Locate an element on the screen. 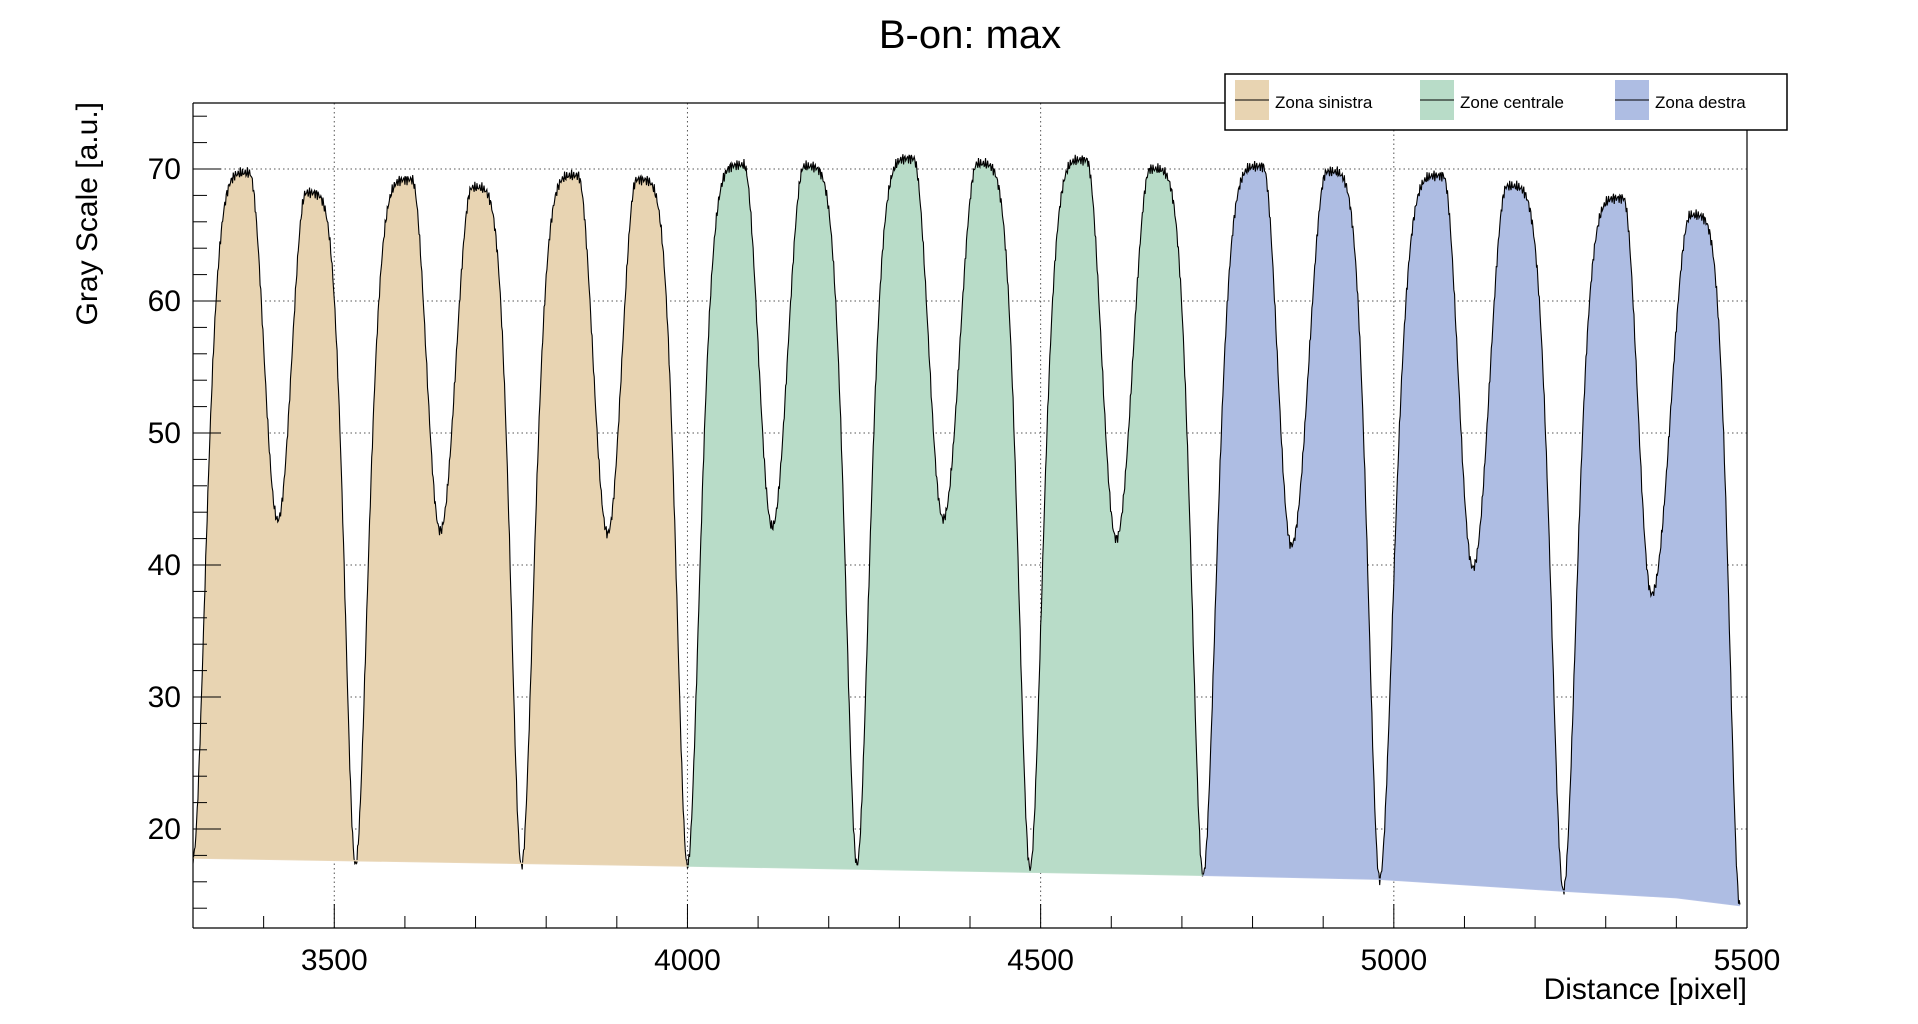  legend-label-1: Zona sinistra is located at coordinates (1324, 102).